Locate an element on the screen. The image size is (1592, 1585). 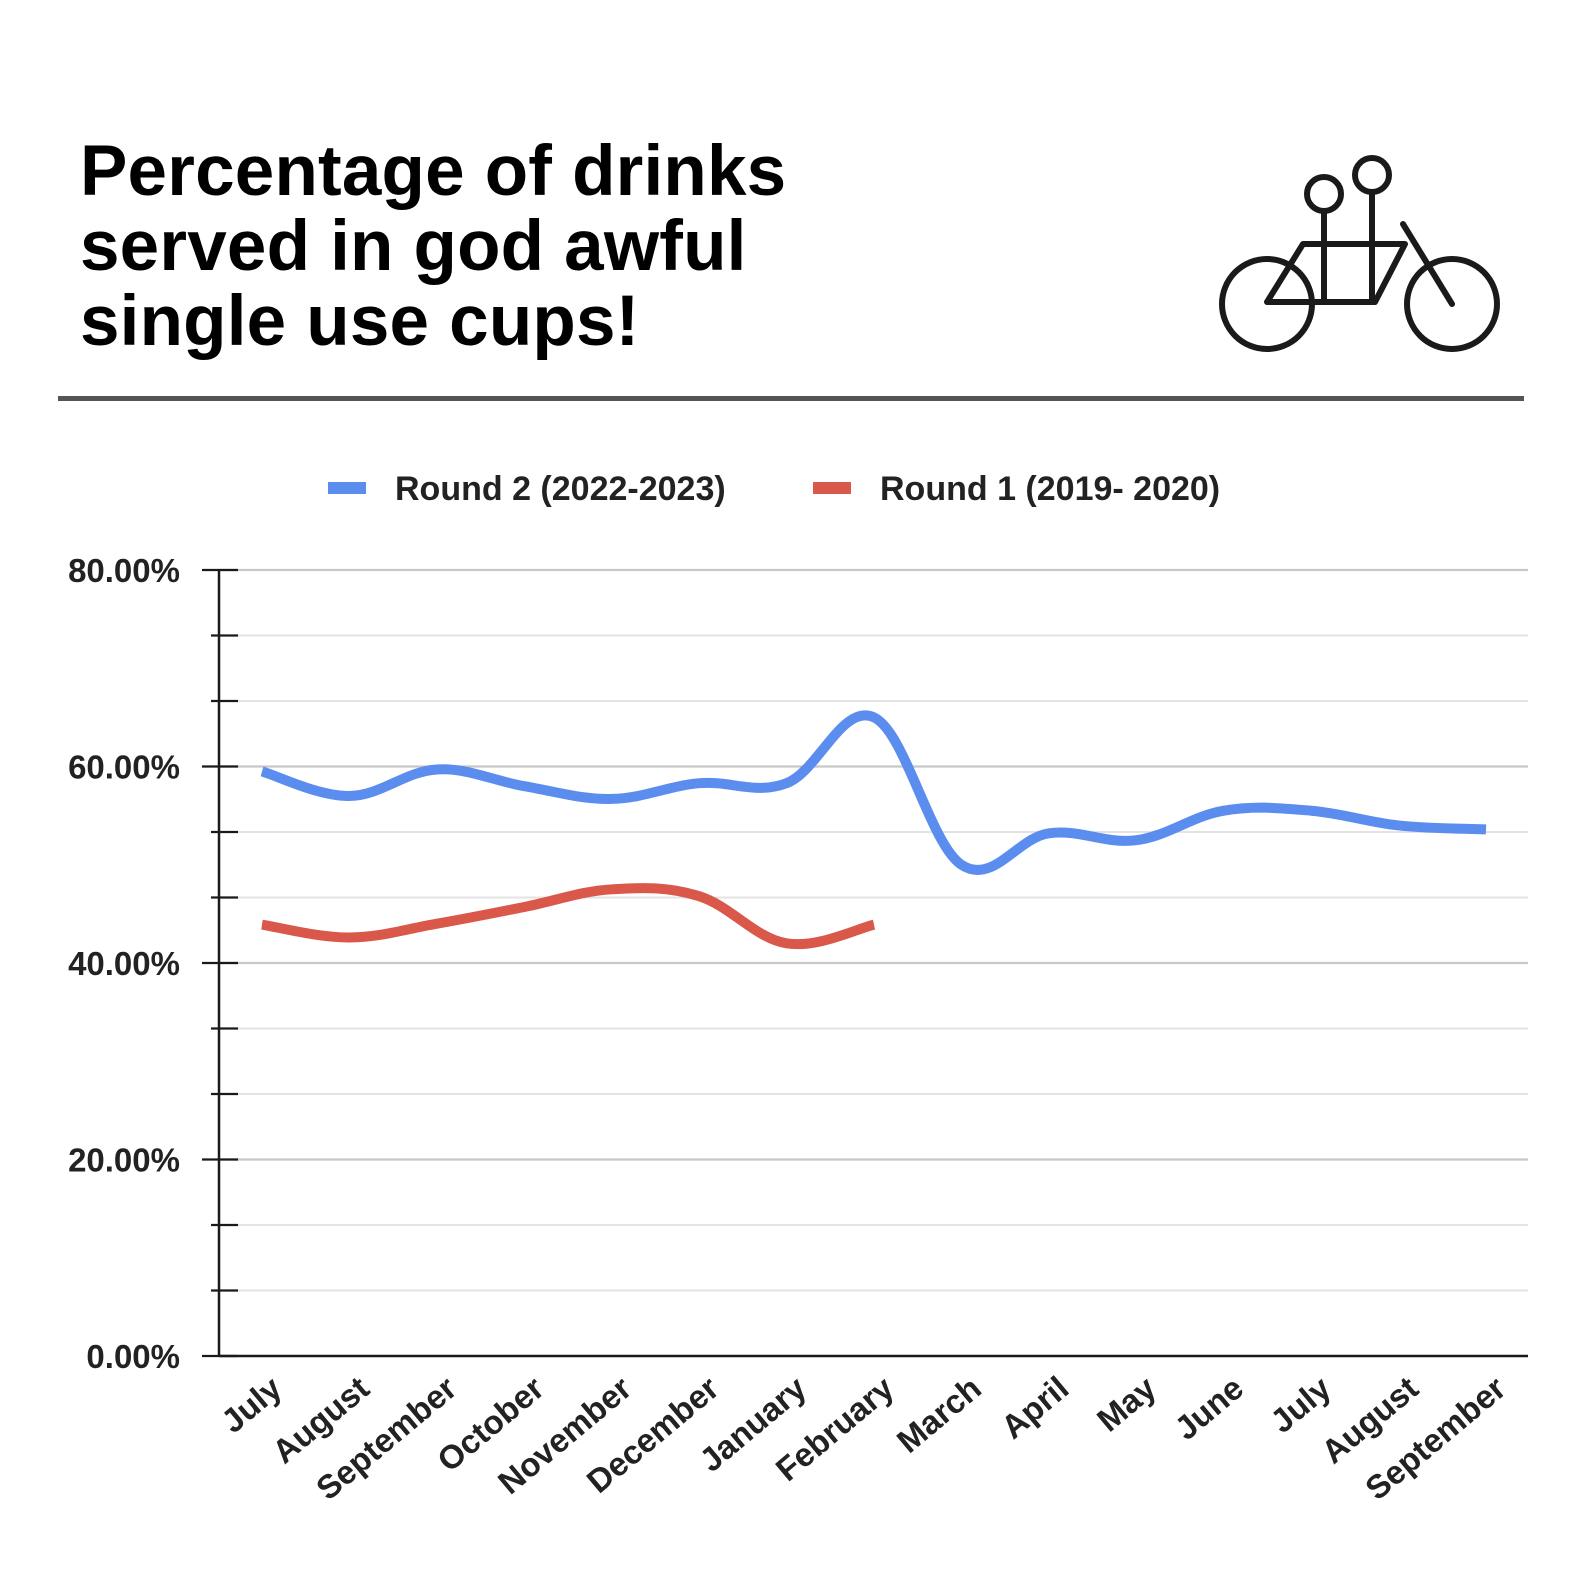
y-tick-label: 60.00% is located at coordinates (124, 767).